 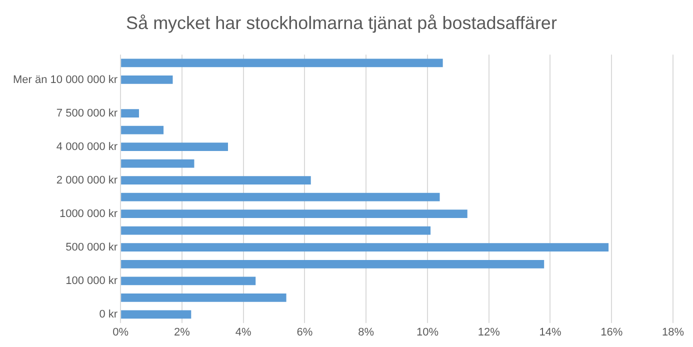 I want to click on x-tick-label: 0%, so click(x=120, y=332).